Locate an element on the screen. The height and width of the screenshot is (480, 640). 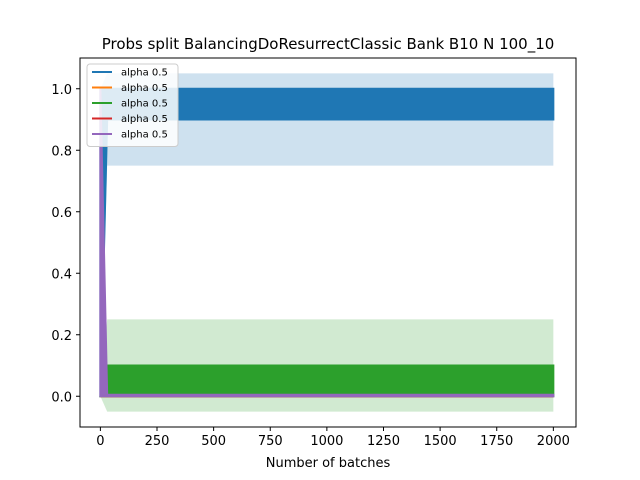
x-axis-label: Number of batches is located at coordinates (328, 463).